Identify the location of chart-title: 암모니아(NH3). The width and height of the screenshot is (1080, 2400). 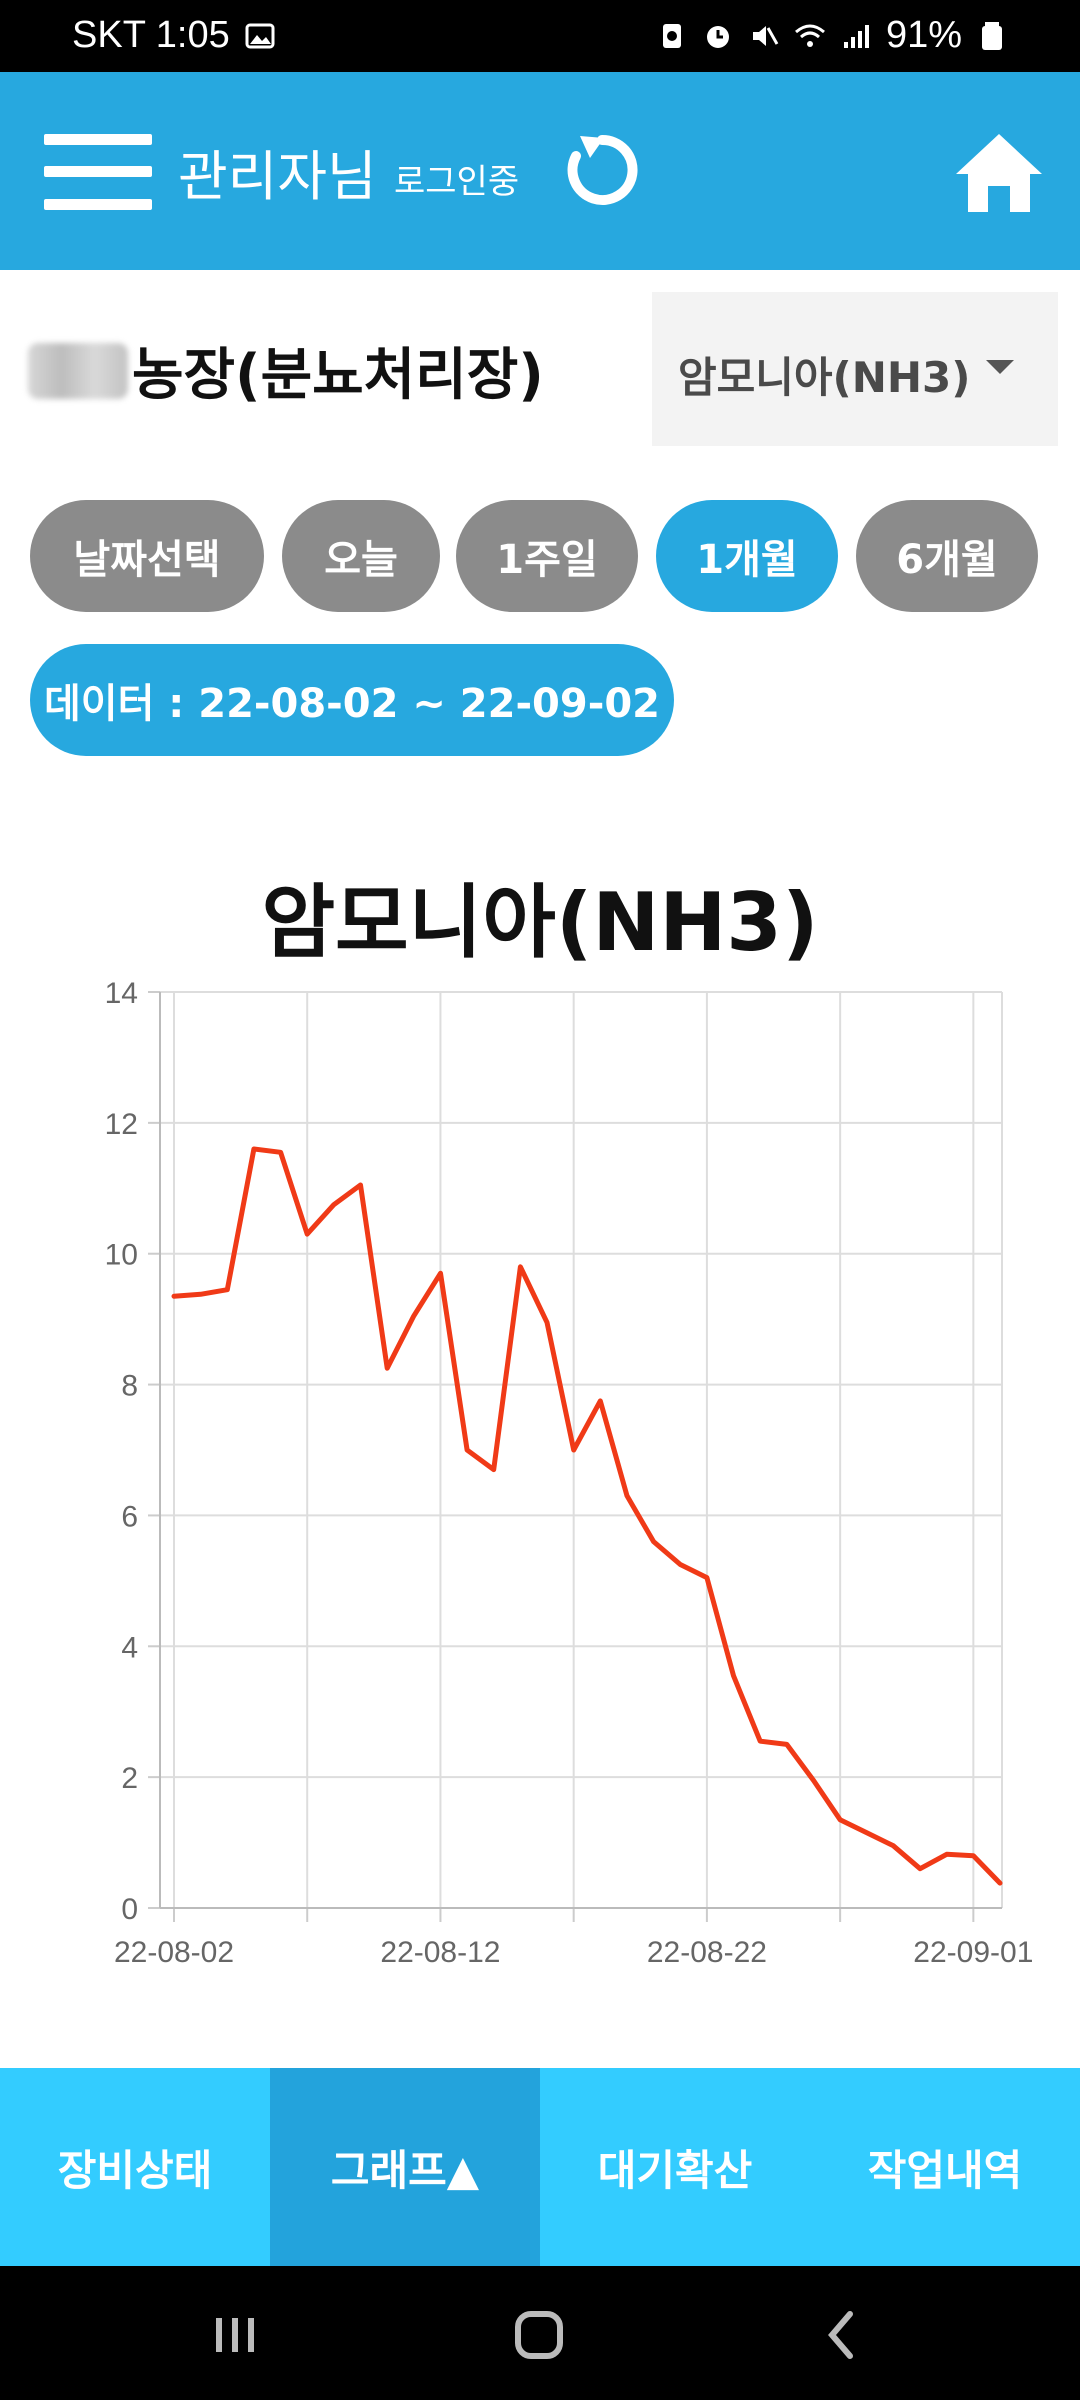
(540, 922).